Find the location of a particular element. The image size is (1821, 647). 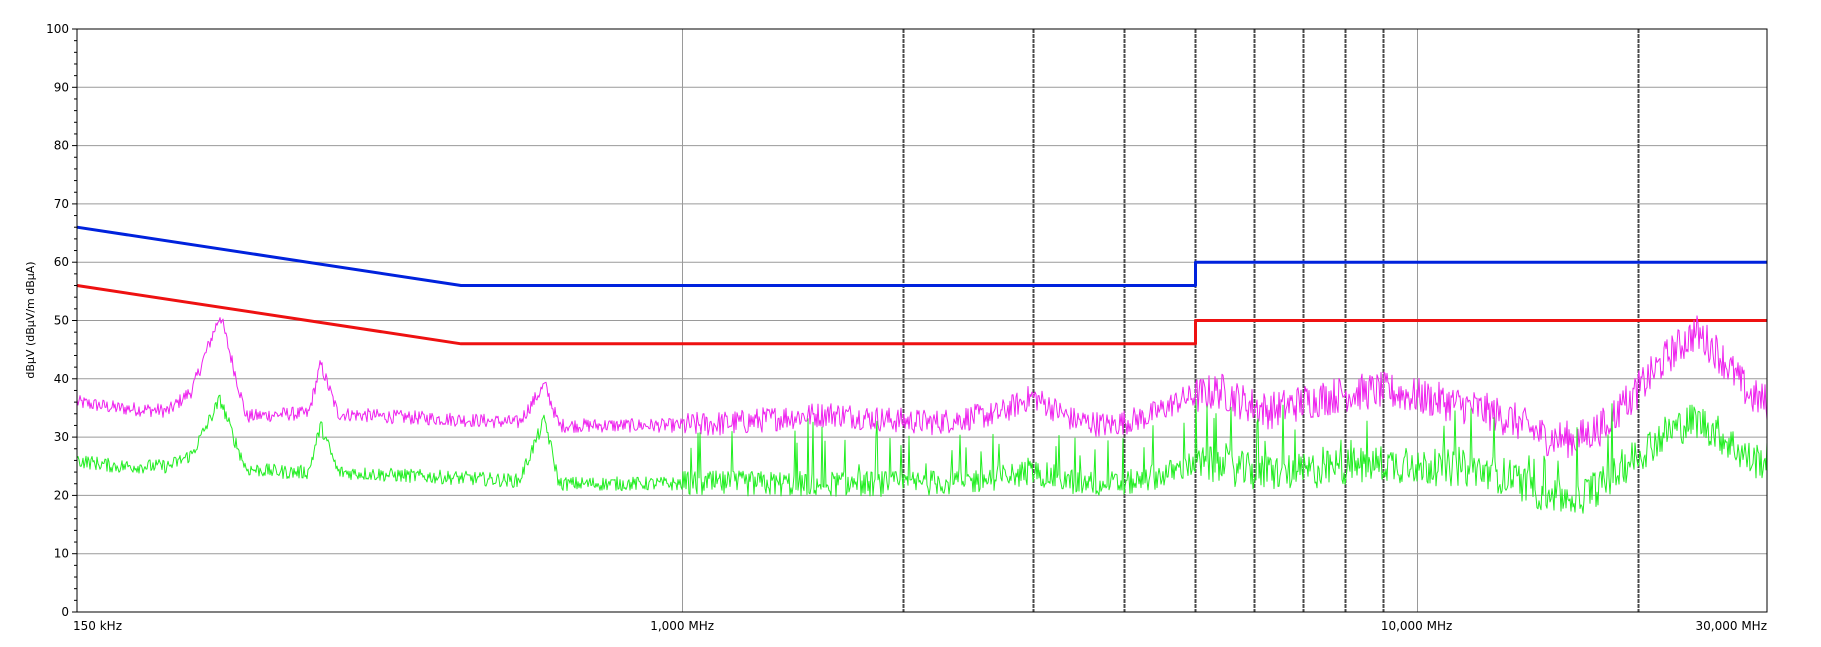

y-axis-title: dBµV (dBµV/m dBµA) is located at coordinates (30, 319).